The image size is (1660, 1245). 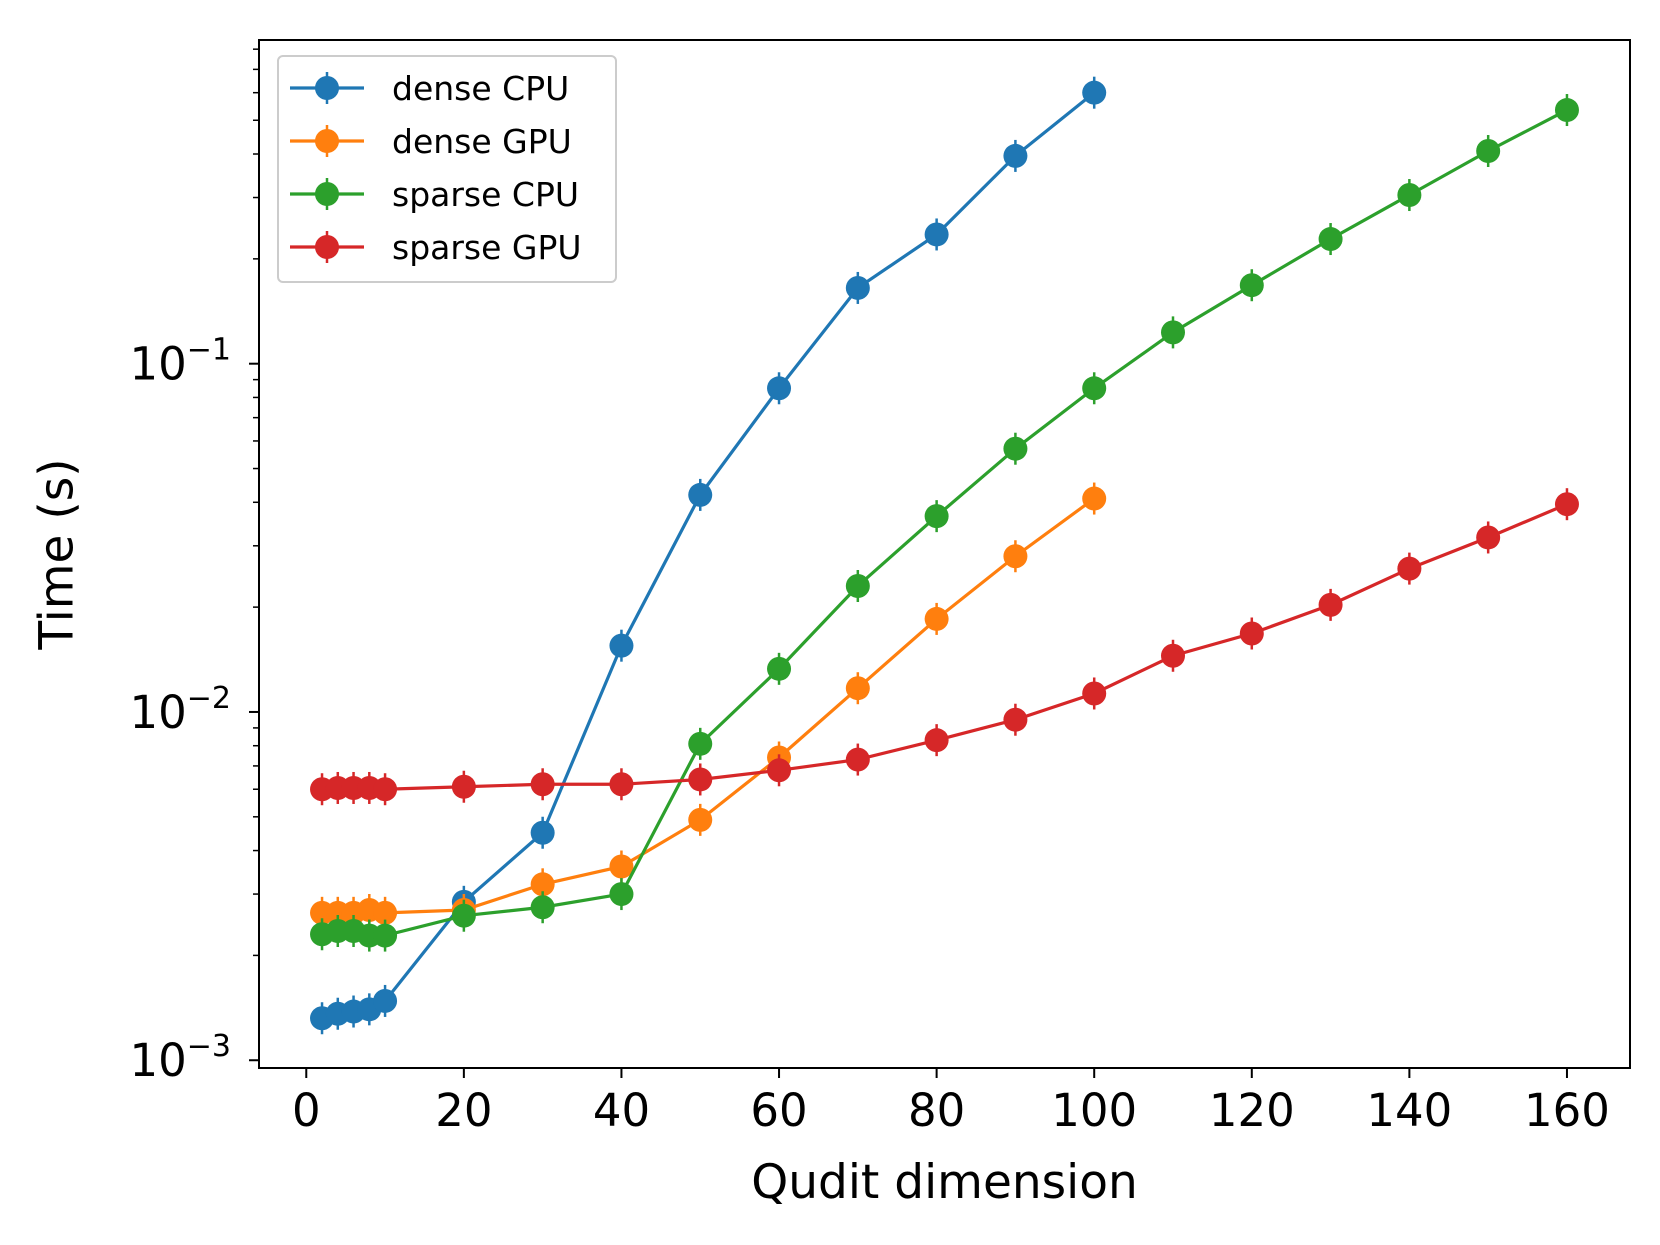 I want to click on x-tick-label: 160, so click(x=1567, y=1110).